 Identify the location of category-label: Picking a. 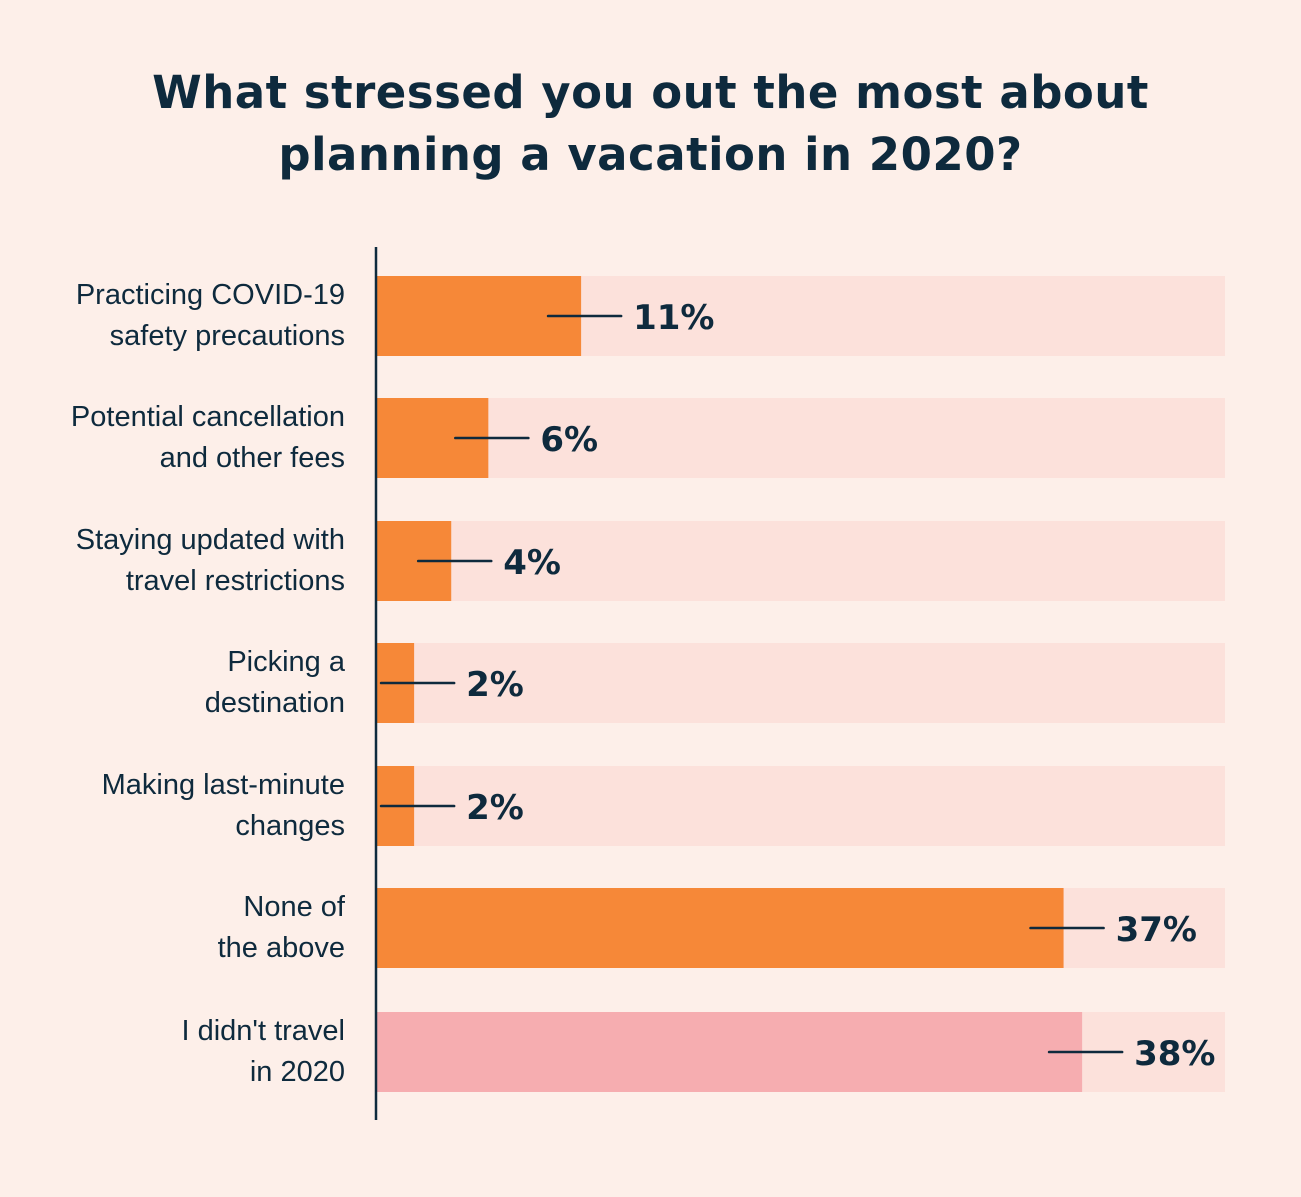
(286, 662).